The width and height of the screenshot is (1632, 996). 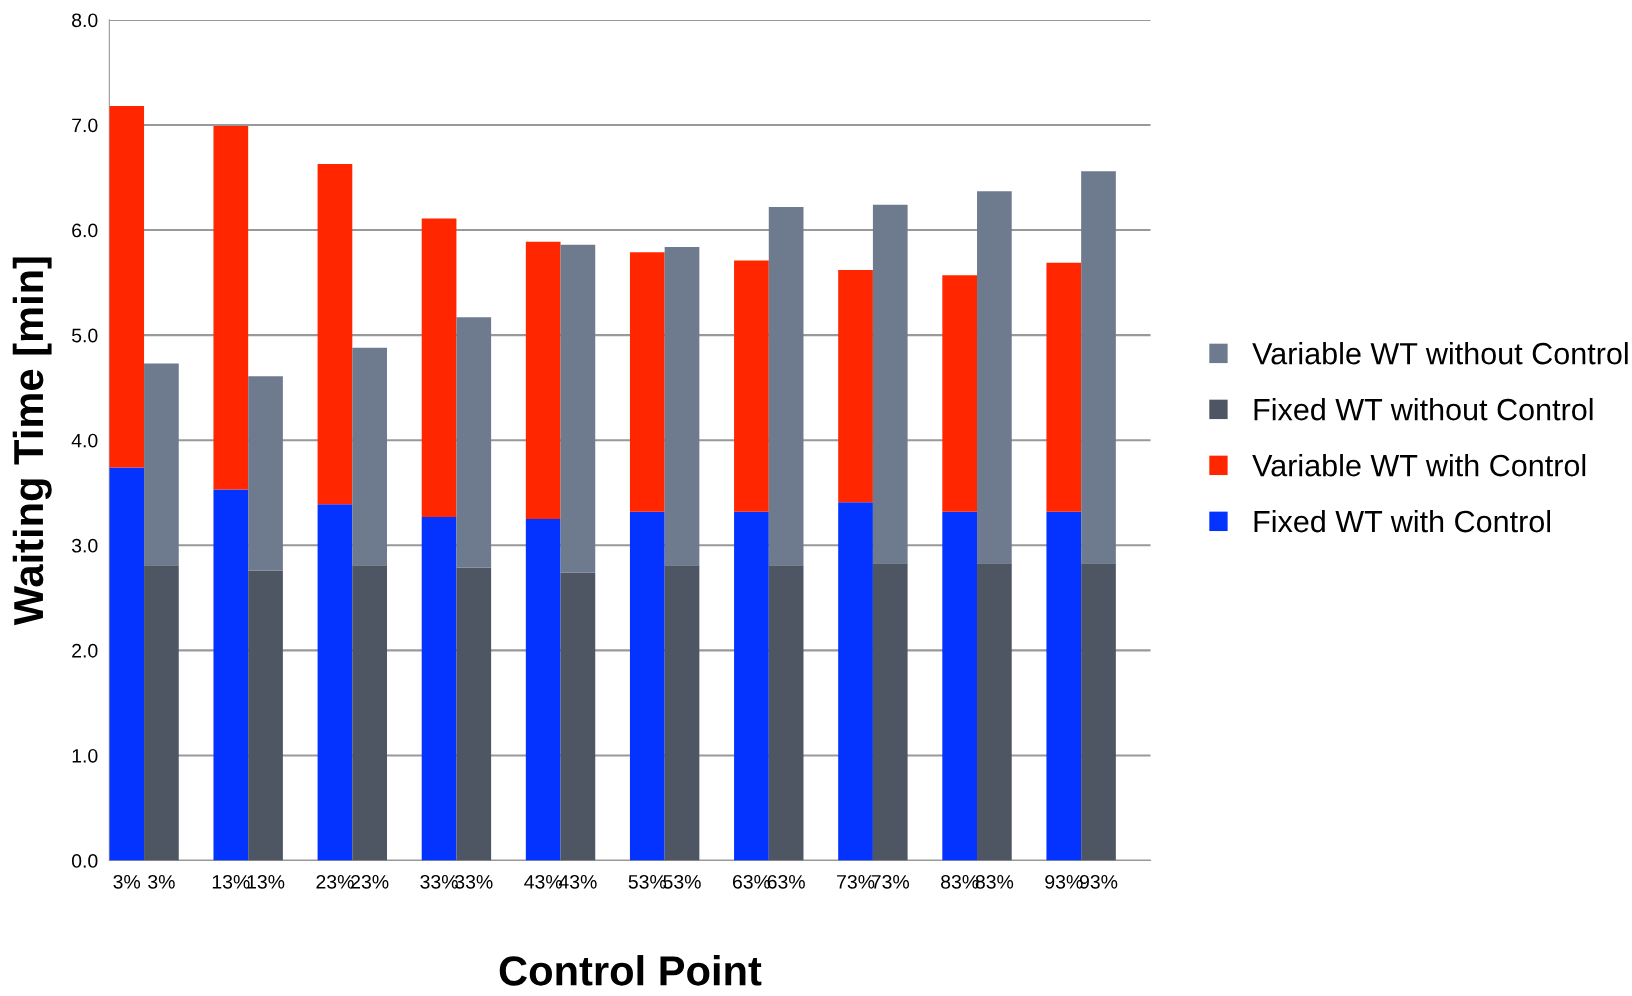 What do you see at coordinates (1440, 353) in the screenshot?
I see `legend-label: Variable WT without Control` at bounding box center [1440, 353].